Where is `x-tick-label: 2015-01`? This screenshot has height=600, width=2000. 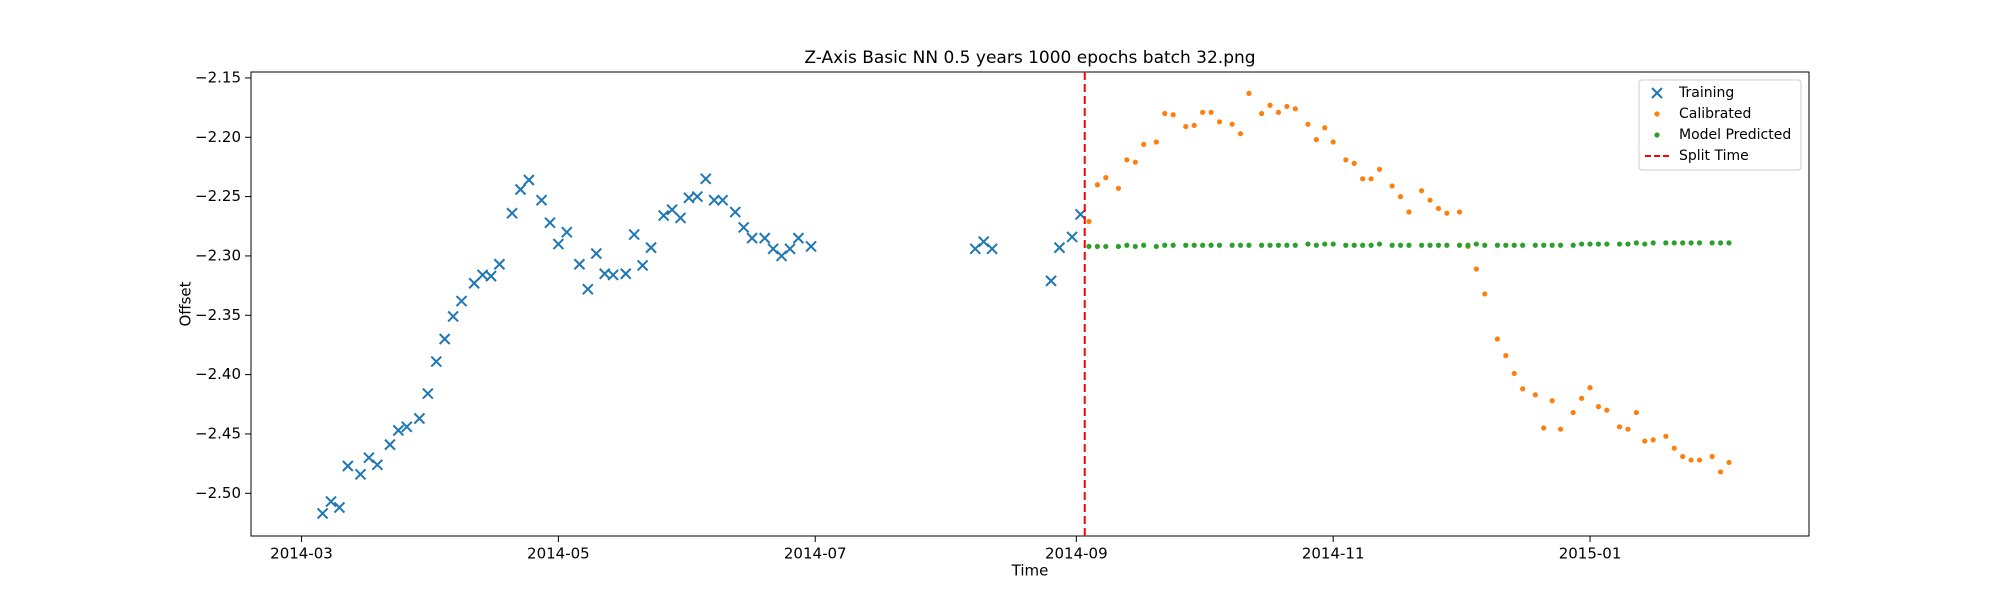
x-tick-label: 2015-01 is located at coordinates (1590, 554).